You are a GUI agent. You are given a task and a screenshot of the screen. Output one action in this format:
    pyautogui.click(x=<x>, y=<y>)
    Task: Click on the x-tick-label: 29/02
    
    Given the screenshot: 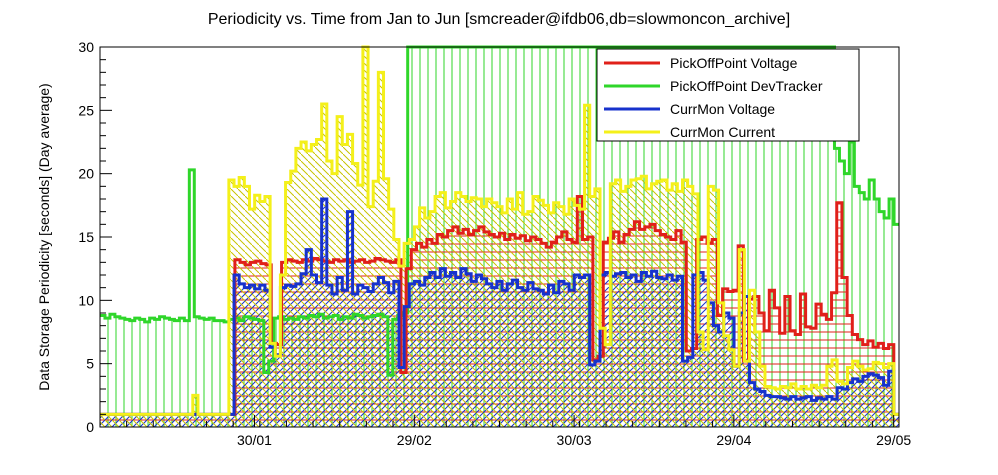 What is the action you would take?
    pyautogui.click(x=414, y=440)
    